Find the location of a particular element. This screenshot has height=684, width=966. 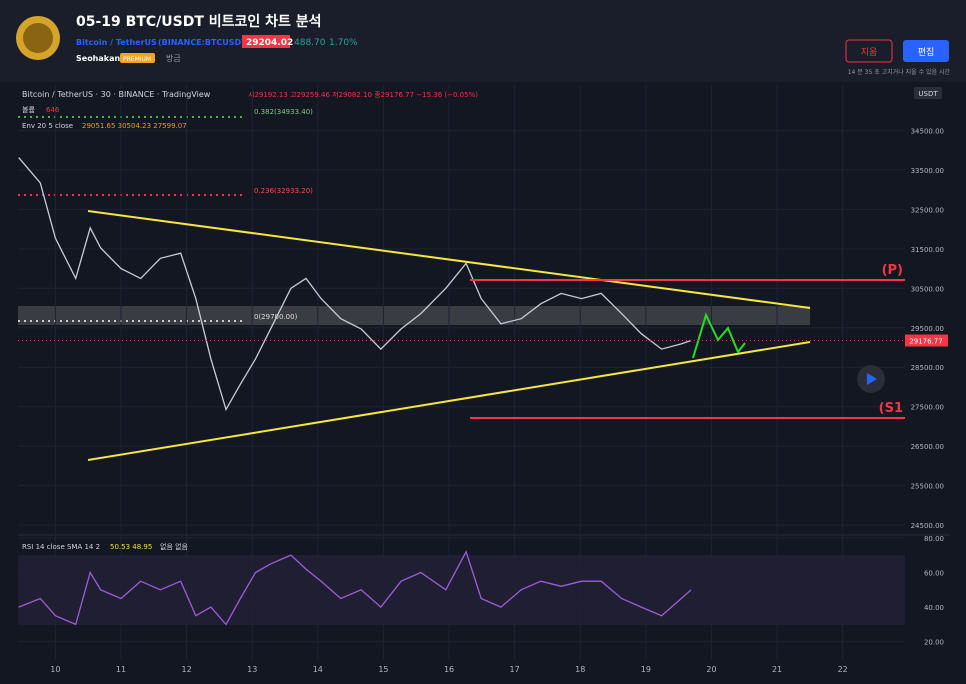

y-tick-label: 25500.00 is located at coordinates (927, 487).